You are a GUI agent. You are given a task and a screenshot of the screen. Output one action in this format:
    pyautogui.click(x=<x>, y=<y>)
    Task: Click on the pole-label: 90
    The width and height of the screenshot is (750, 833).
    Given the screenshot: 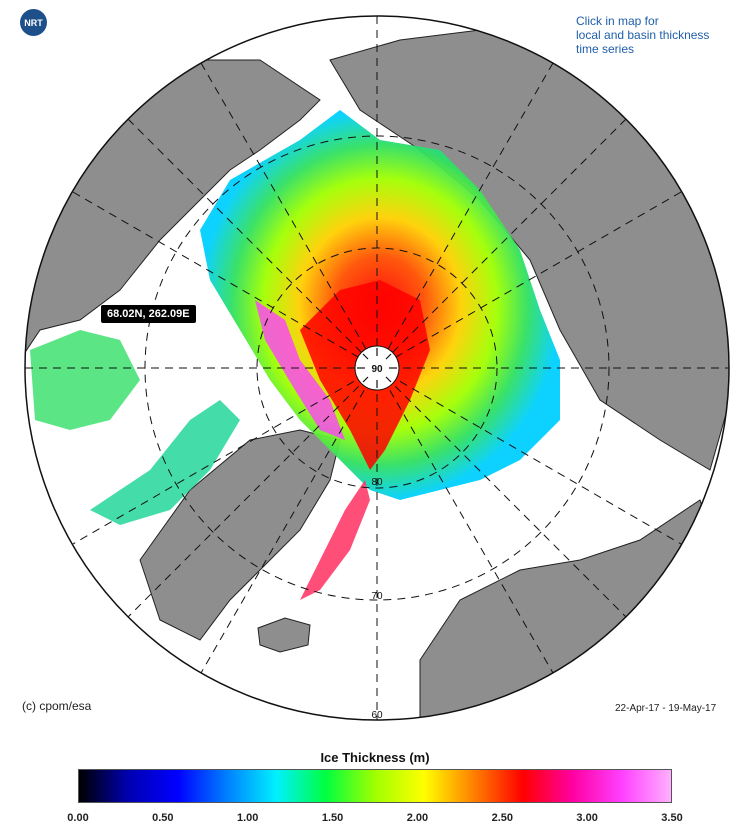 What is the action you would take?
    pyautogui.click(x=377, y=369)
    